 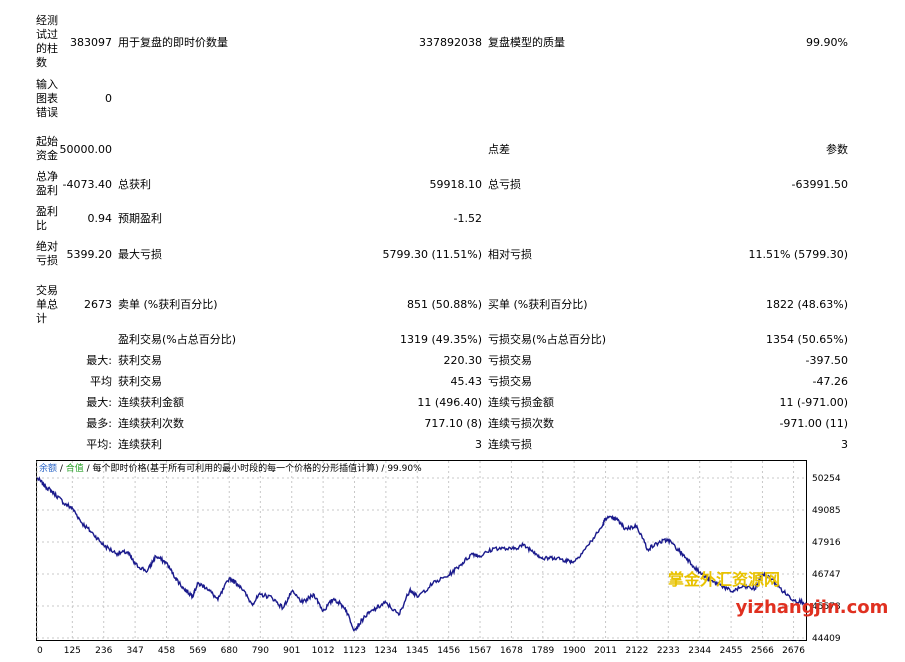 What do you see at coordinates (826, 639) in the screenshot?
I see `y-tick-label: 44409` at bounding box center [826, 639].